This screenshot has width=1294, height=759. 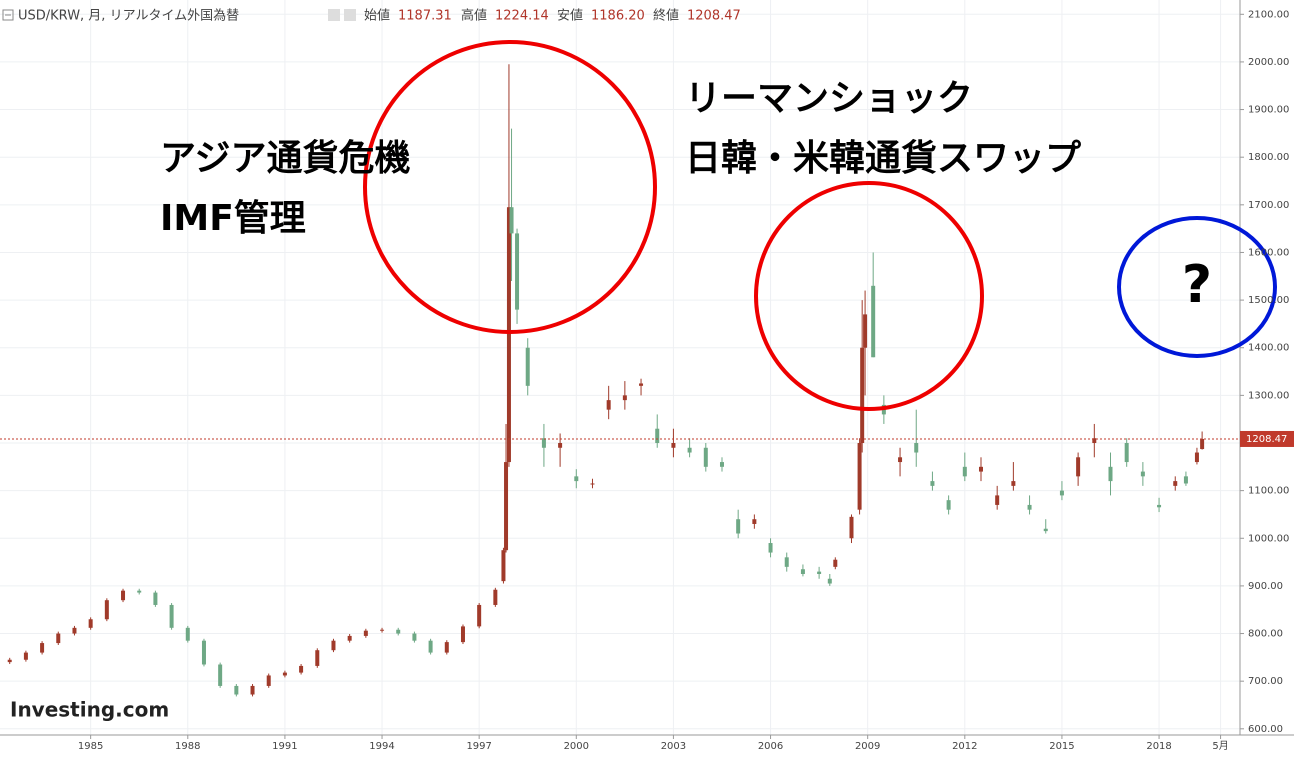 What do you see at coordinates (187, 746) in the screenshot?
I see `x-tick-label: 1988` at bounding box center [187, 746].